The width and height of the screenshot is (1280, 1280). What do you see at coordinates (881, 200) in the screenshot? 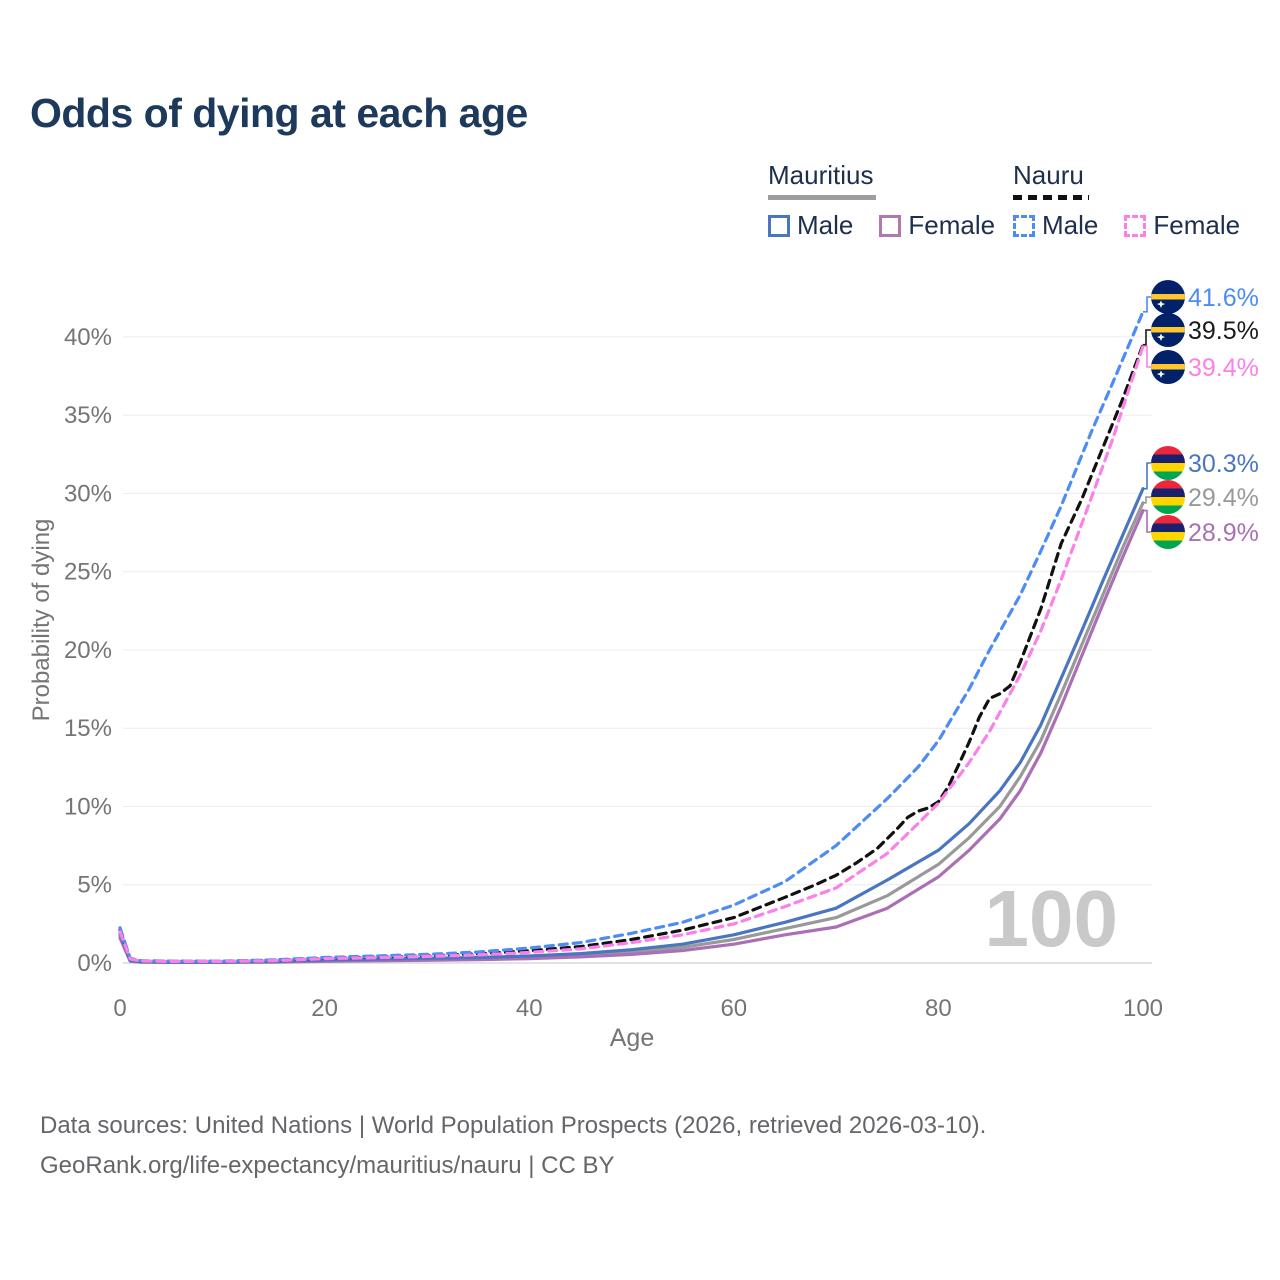
I see `legend-group-mauritius: Mauritius Male Female` at bounding box center [881, 200].